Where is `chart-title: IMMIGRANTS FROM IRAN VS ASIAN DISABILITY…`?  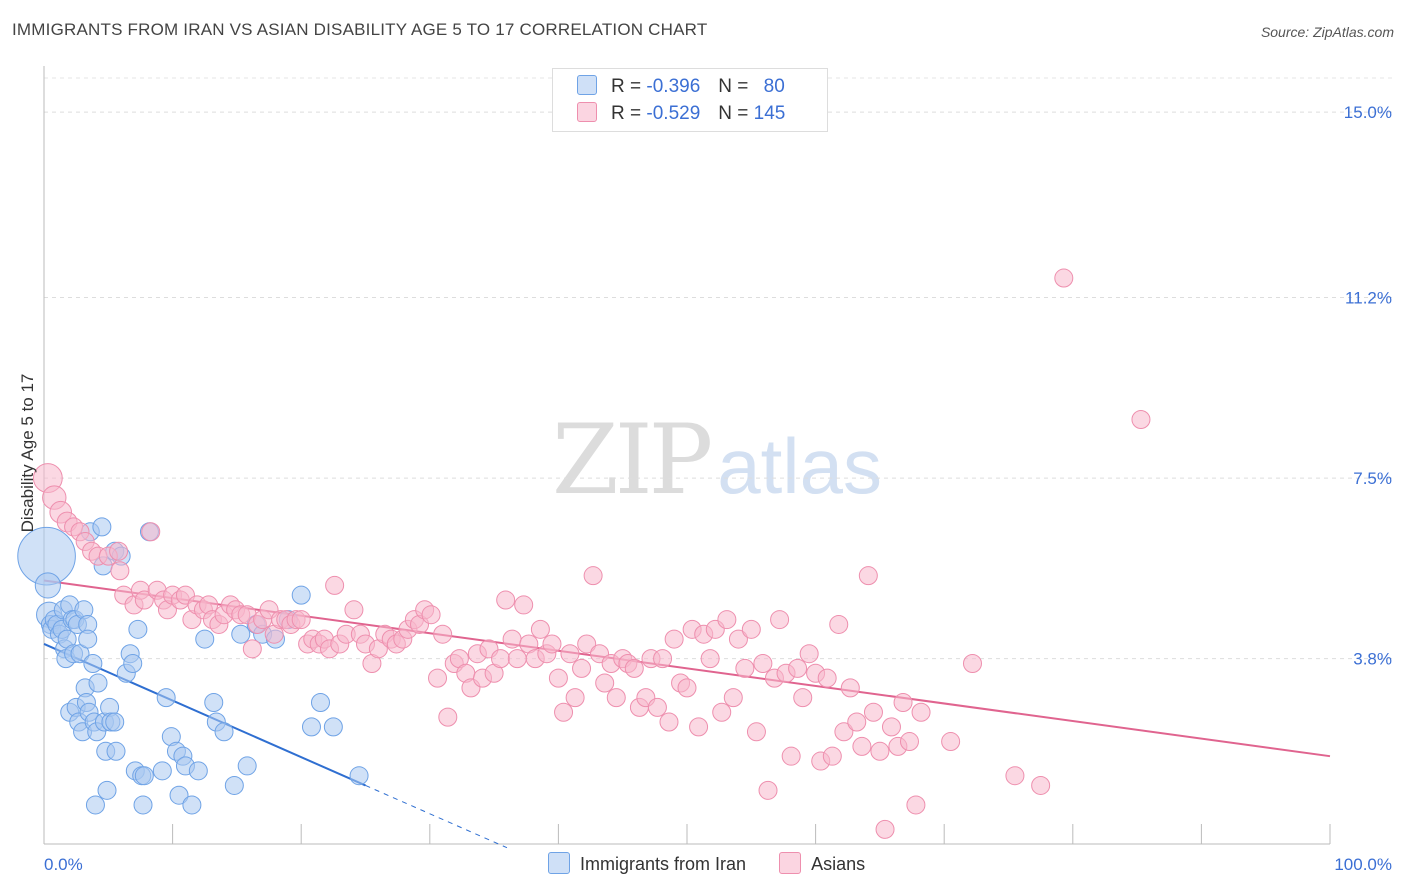
chart-title: IMMIGRANTS FROM IRAN VS ASIAN DISABILITY… is located at coordinates (360, 29).